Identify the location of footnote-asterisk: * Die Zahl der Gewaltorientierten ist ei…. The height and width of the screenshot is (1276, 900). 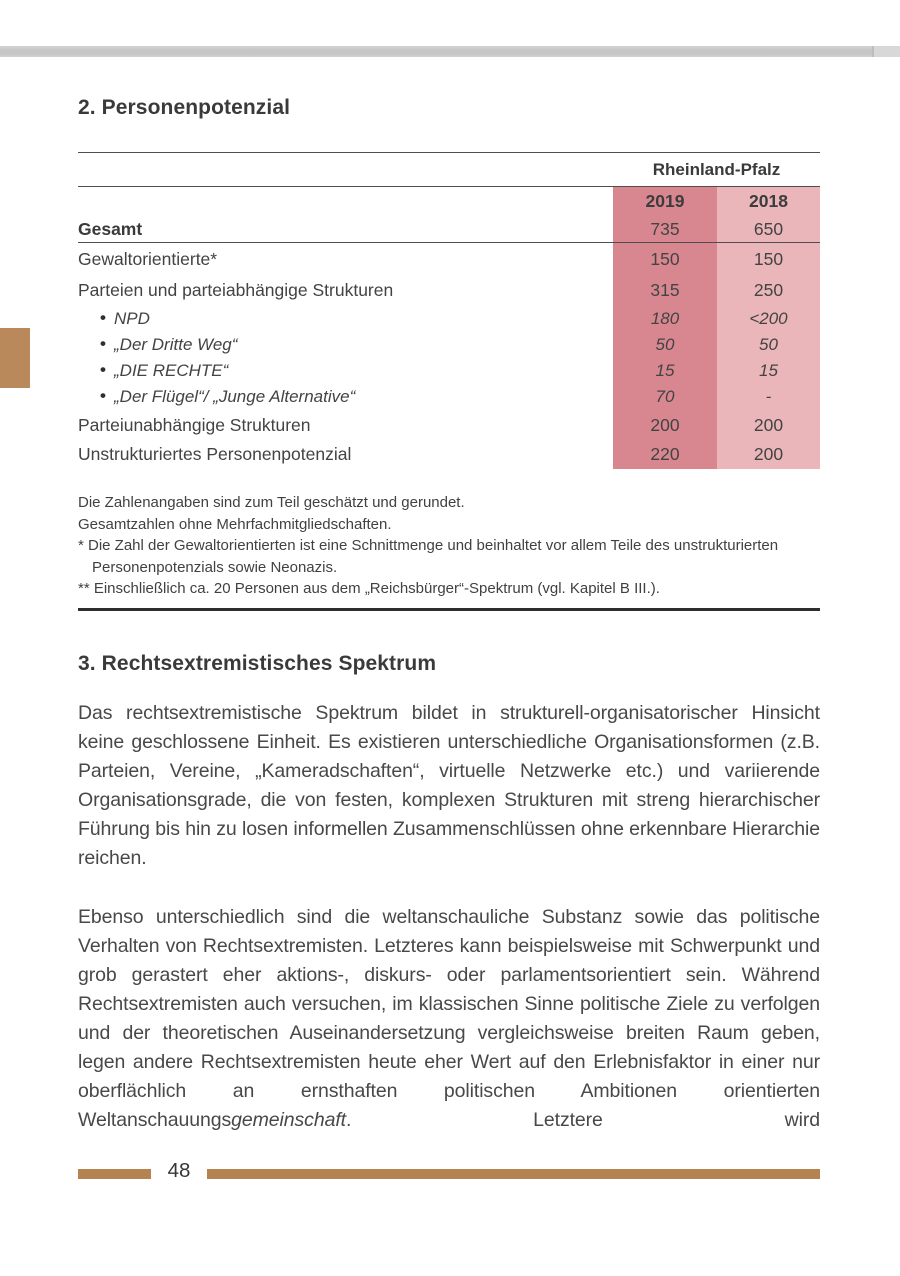
(428, 556).